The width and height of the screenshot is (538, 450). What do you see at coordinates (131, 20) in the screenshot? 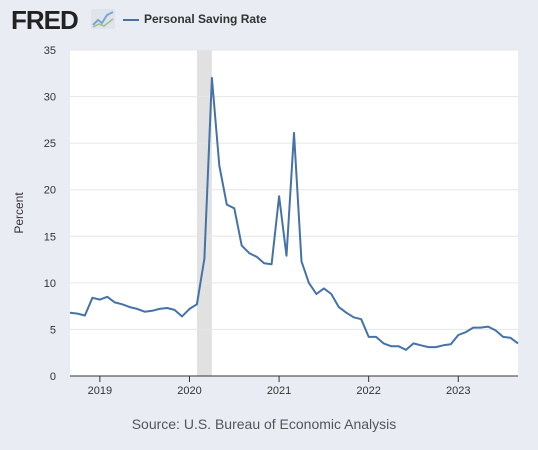
I see `legend-swatch` at bounding box center [131, 20].